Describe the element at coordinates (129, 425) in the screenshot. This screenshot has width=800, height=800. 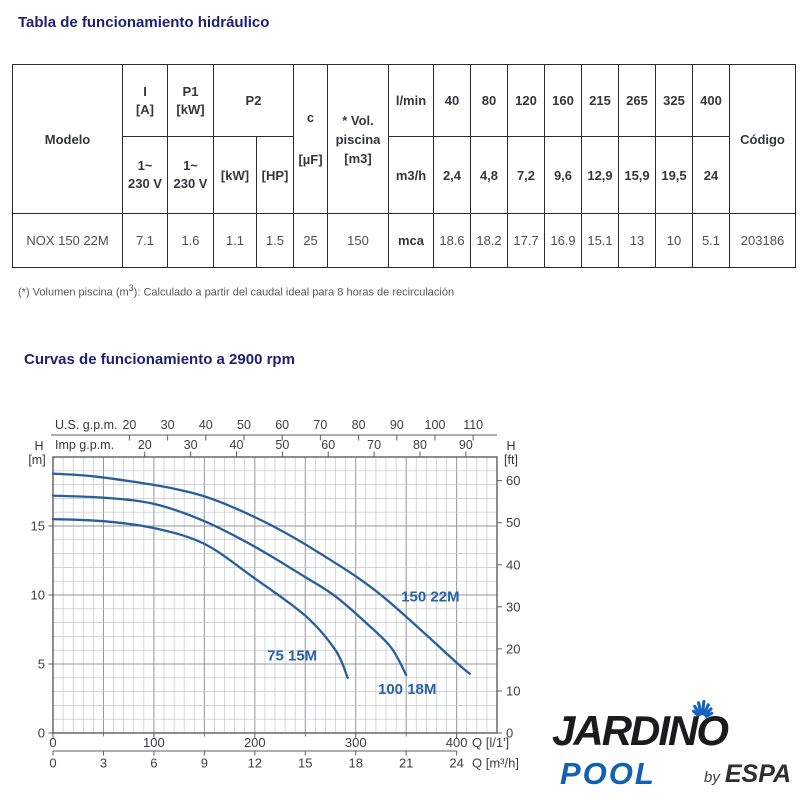
I see `us-gpm-tick-label: 20` at that location.